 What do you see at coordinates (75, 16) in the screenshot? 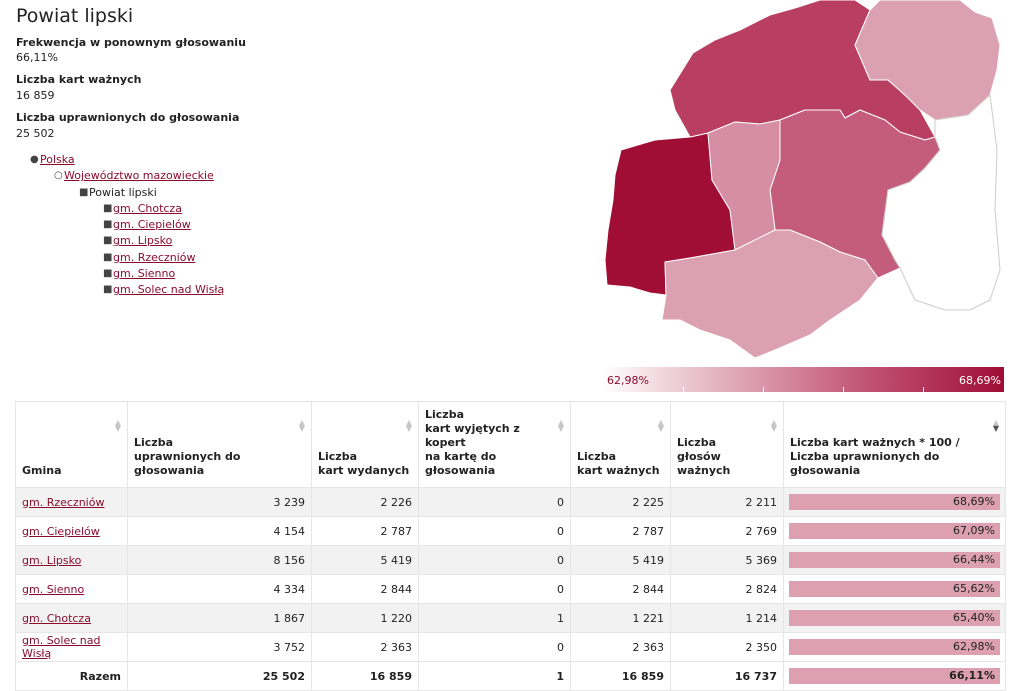
I see `page-title: Powiat lipski` at bounding box center [75, 16].